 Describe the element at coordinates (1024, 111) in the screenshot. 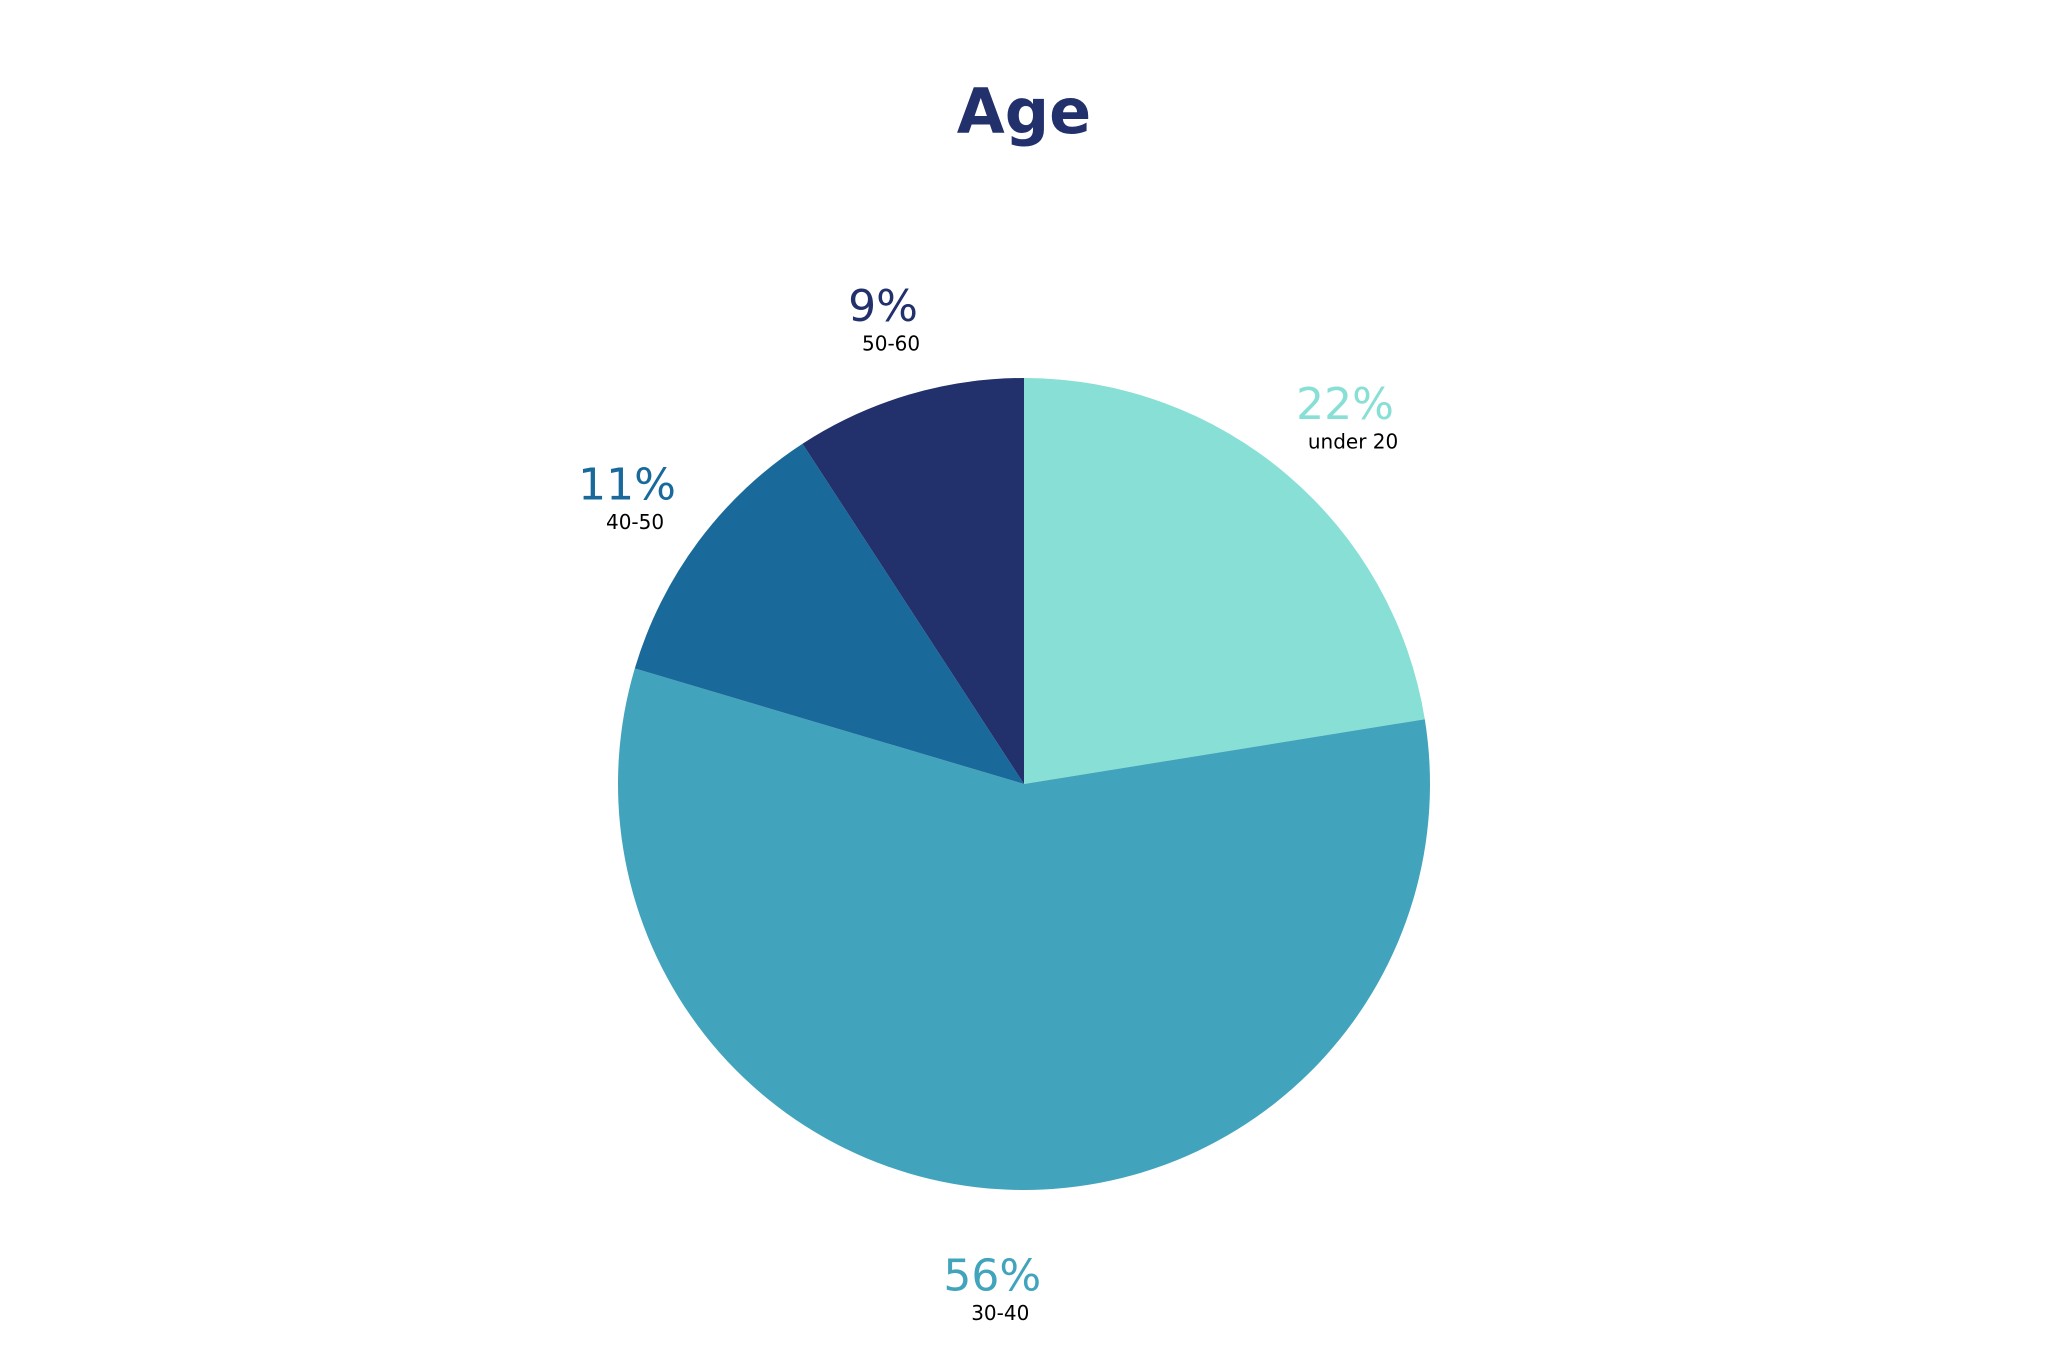

I see `chart-title: Age` at that location.